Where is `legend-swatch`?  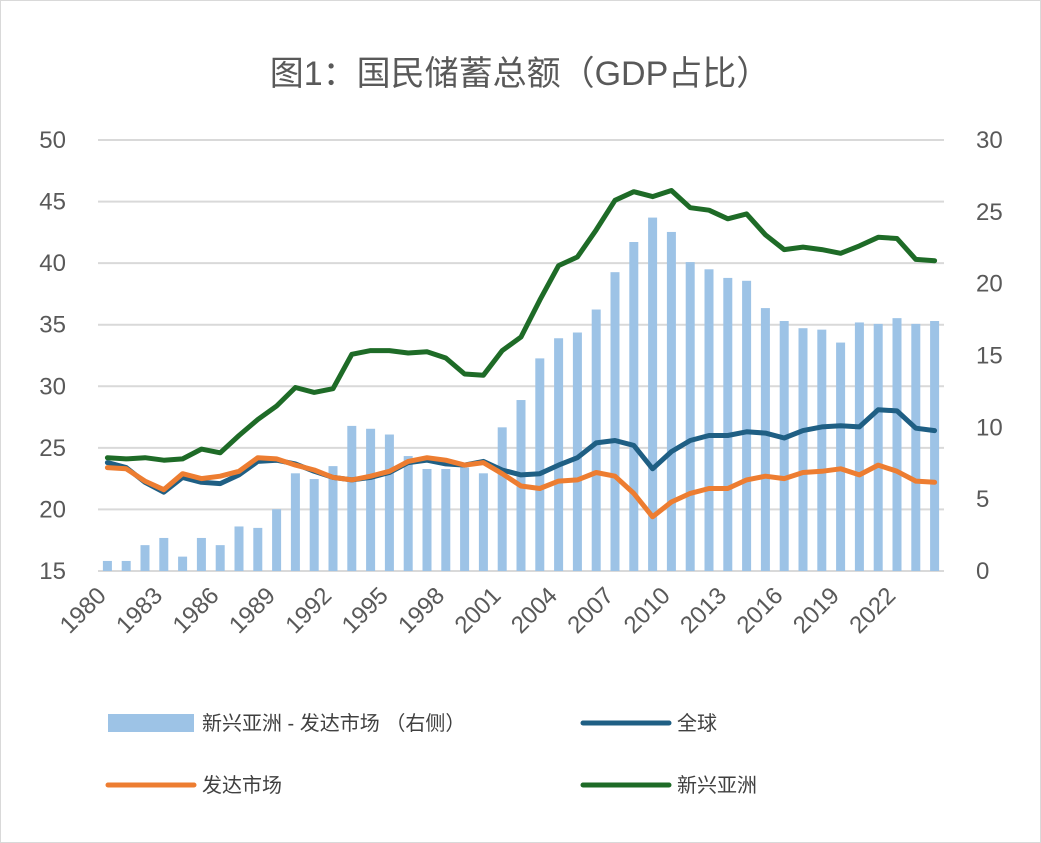
legend-swatch is located at coordinates (151, 723).